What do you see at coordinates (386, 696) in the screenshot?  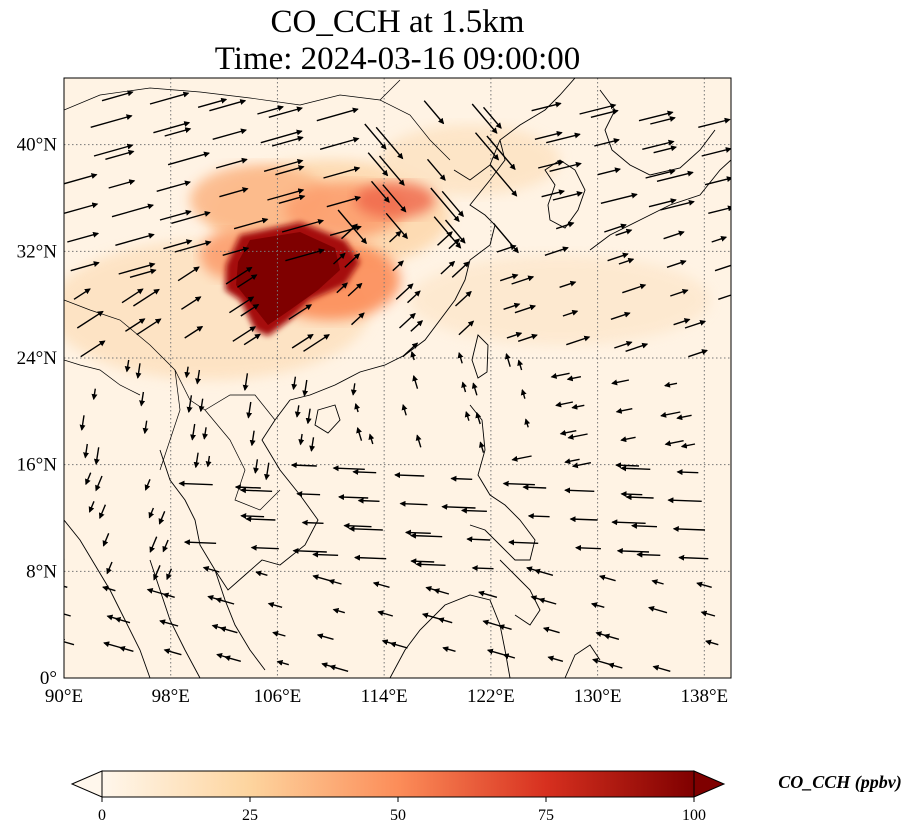 I see `x-tick-labels: 90°E 98°E 106°E 114°E 122°E 130°E 138°E` at bounding box center [386, 696].